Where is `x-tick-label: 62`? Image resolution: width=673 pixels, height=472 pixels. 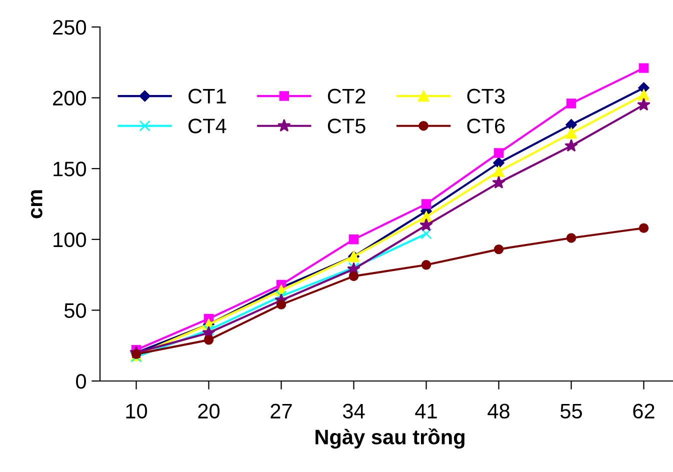
x-tick-label: 62 is located at coordinates (643, 411).